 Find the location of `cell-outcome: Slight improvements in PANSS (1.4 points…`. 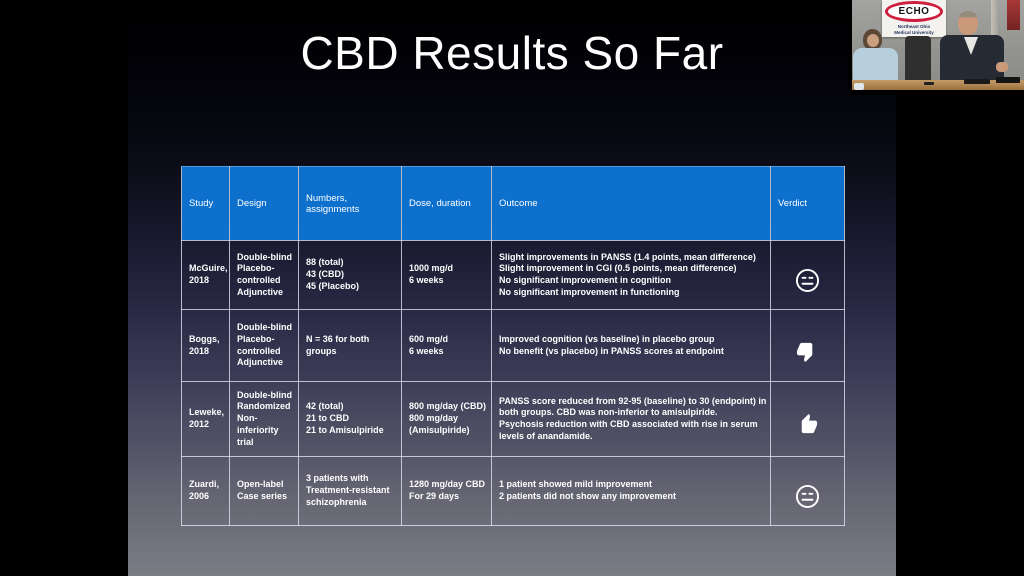

cell-outcome: Slight improvements in PANSS (1.4 points… is located at coordinates (631, 275).